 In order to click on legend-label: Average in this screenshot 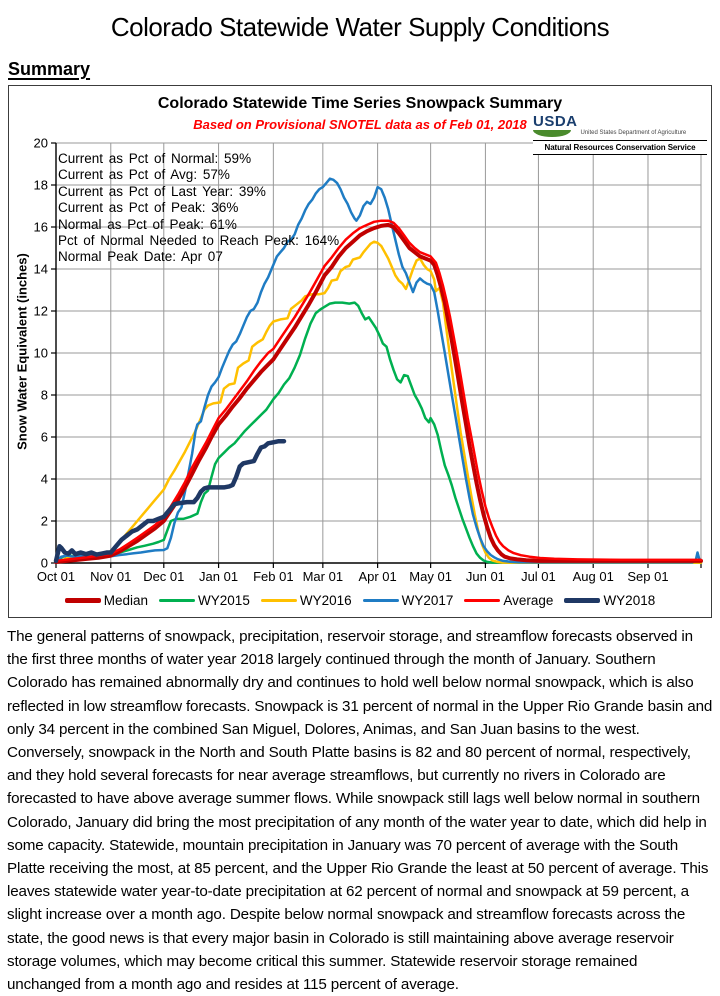, I will do `click(528, 600)`.